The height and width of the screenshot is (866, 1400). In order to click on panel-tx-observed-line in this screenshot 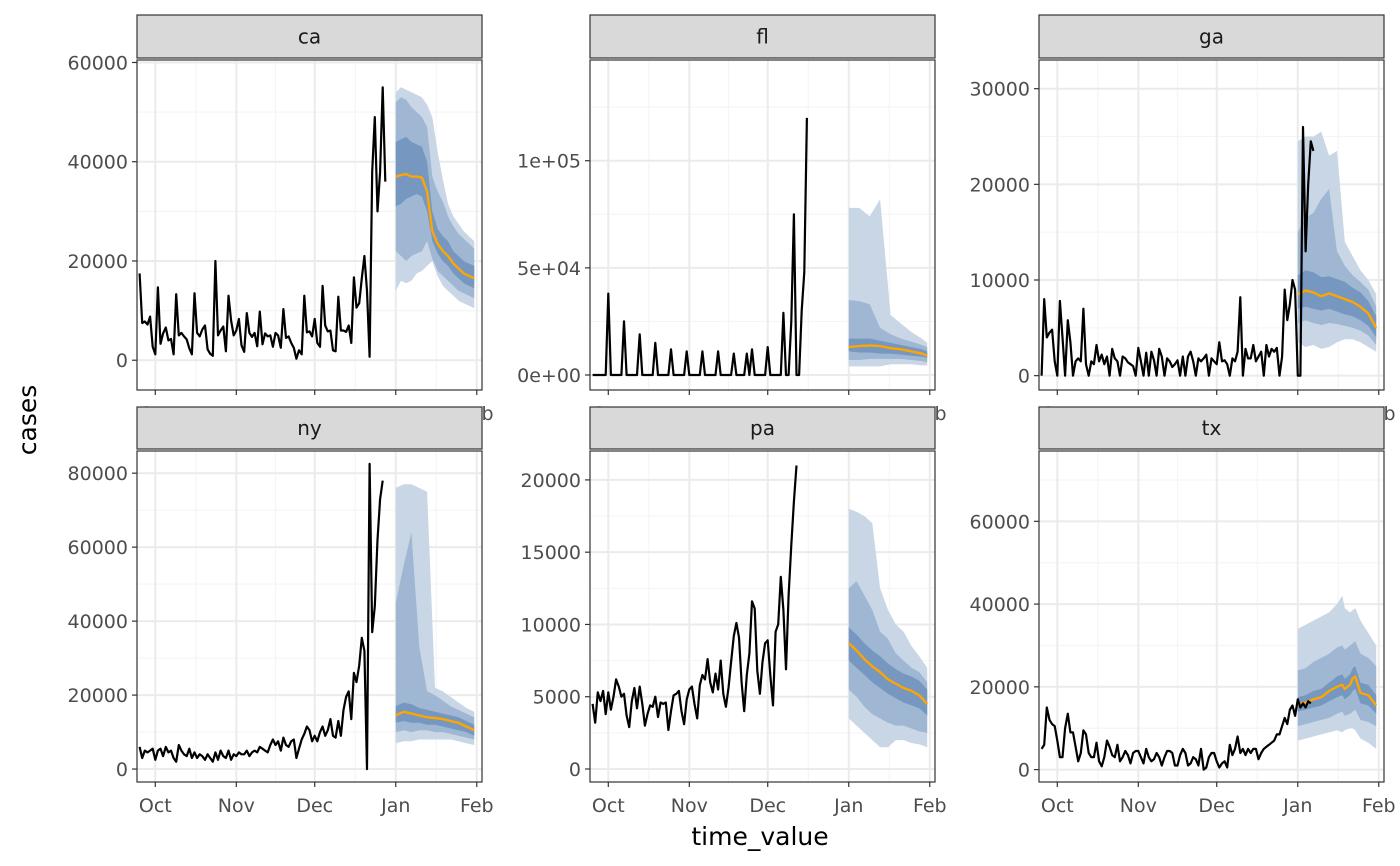, I will do `click(1176, 734)`.